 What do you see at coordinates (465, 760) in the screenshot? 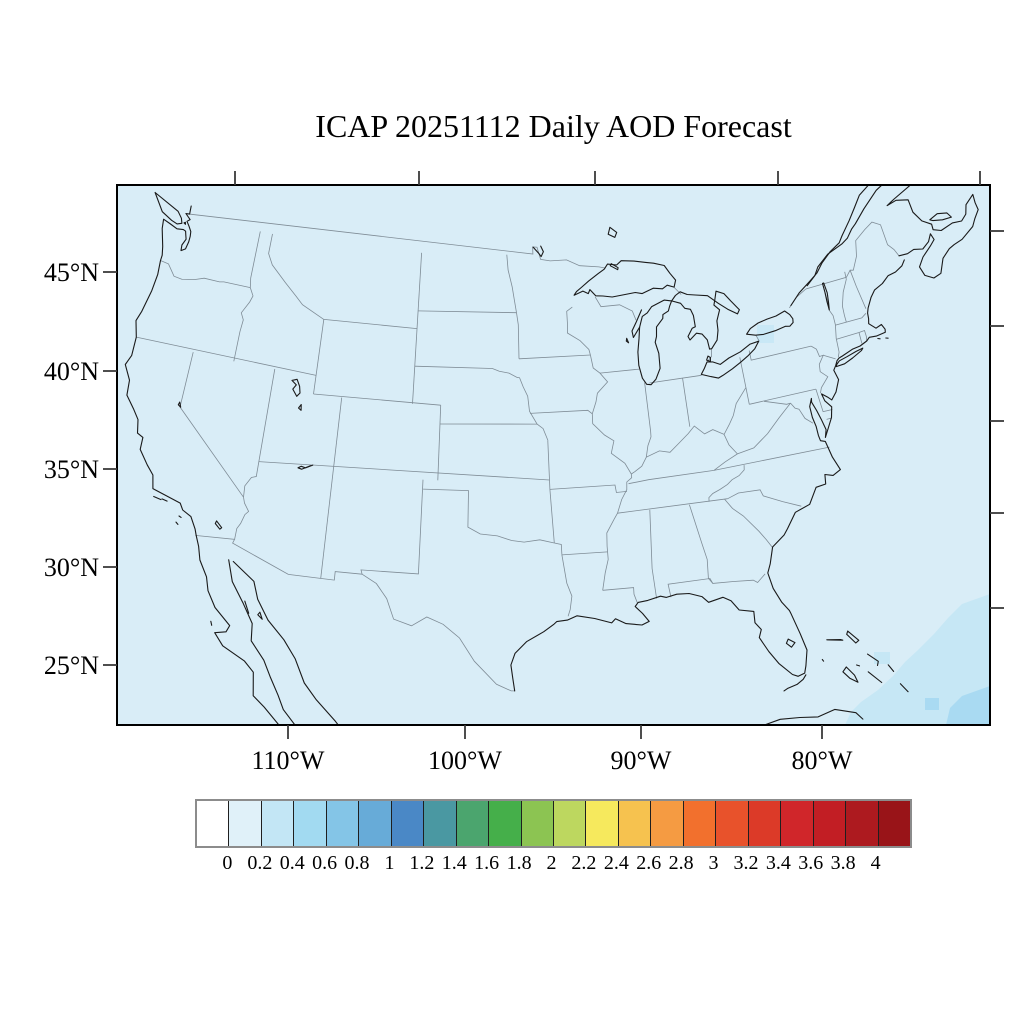
I see `lon-axis-label: 100°W` at bounding box center [465, 760].